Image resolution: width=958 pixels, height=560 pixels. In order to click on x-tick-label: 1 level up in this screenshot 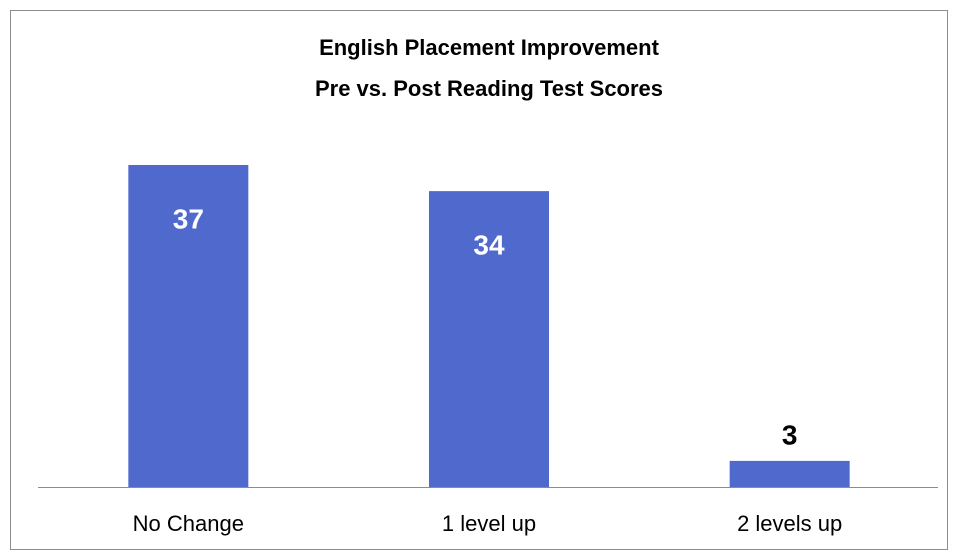, I will do `click(489, 523)`.